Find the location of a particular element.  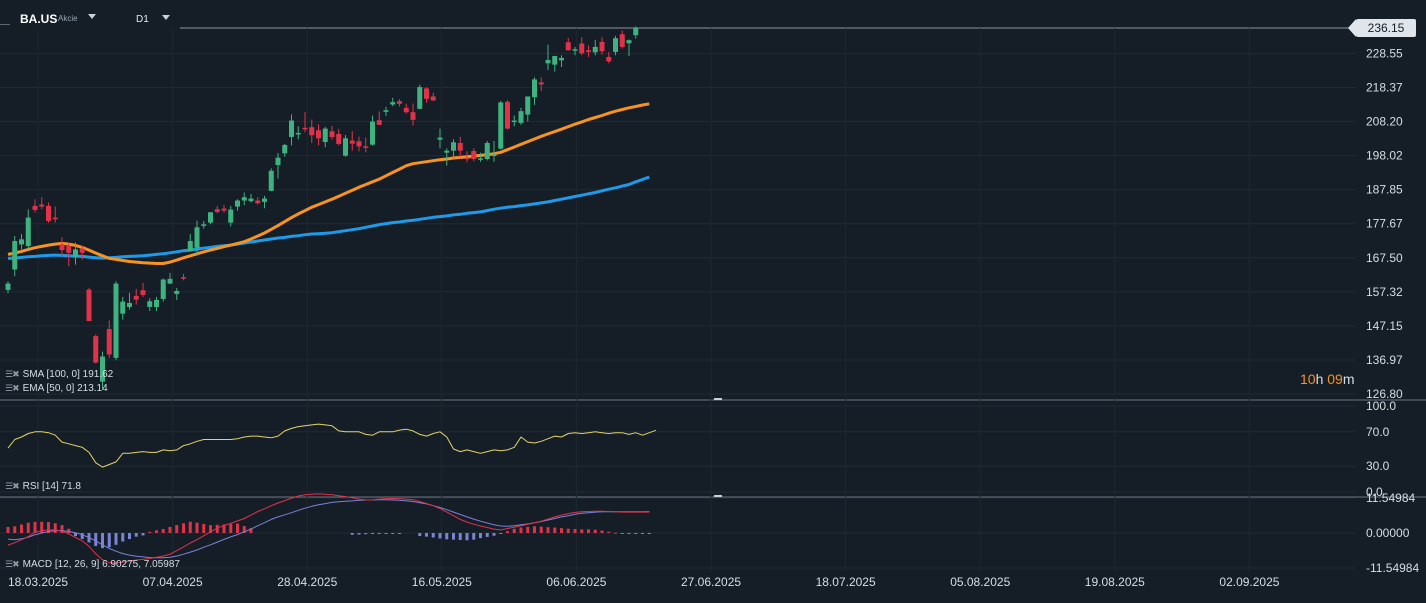

symbol-type: Akcie is located at coordinates (68, 18).